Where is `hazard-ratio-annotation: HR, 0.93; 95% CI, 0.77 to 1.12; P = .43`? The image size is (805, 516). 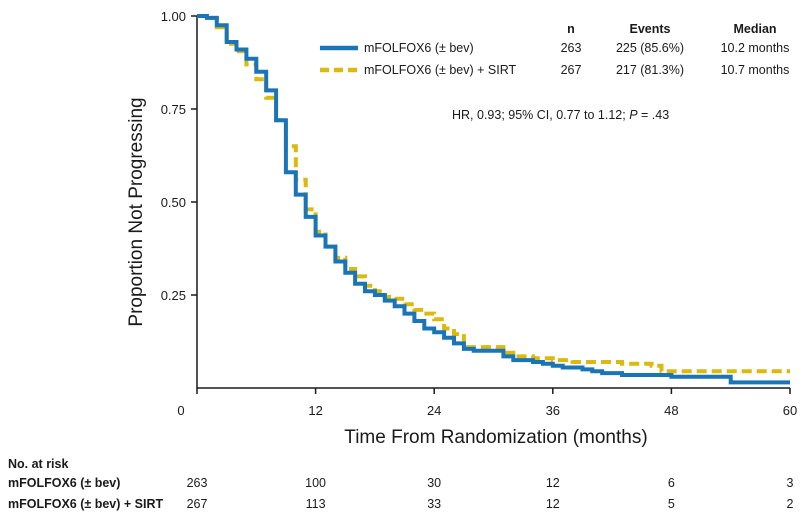 hazard-ratio-annotation: HR, 0.93; 95% CI, 0.77 to 1.12; P = .43 is located at coordinates (560, 115).